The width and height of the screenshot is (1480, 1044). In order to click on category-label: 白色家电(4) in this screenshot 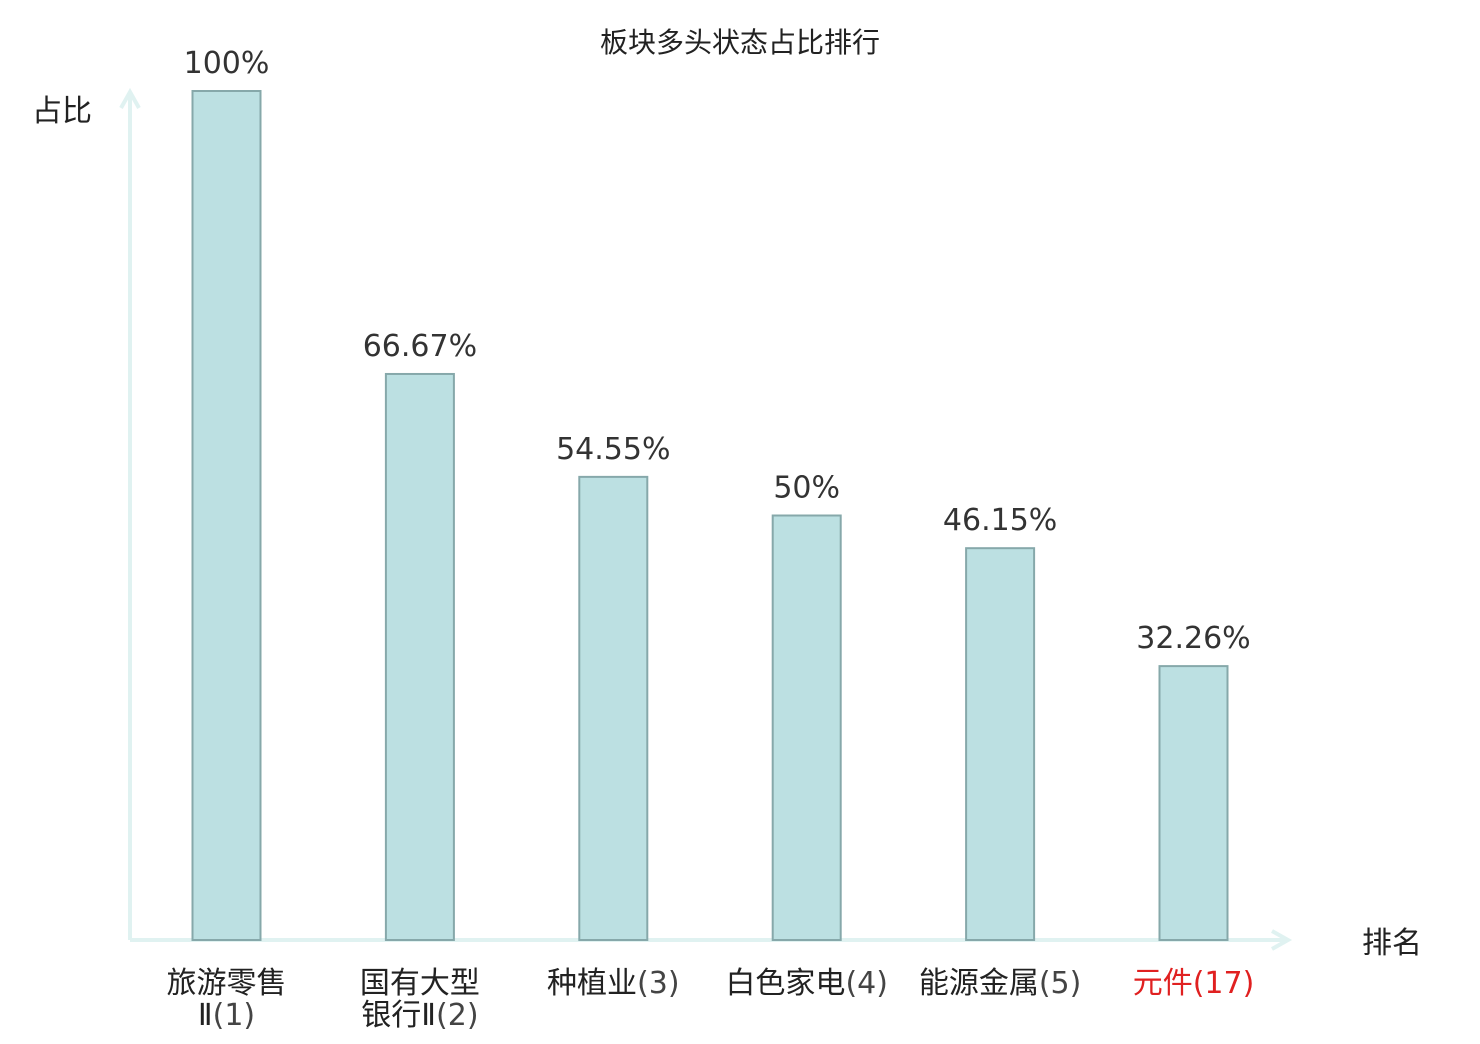, I will do `click(806, 983)`.